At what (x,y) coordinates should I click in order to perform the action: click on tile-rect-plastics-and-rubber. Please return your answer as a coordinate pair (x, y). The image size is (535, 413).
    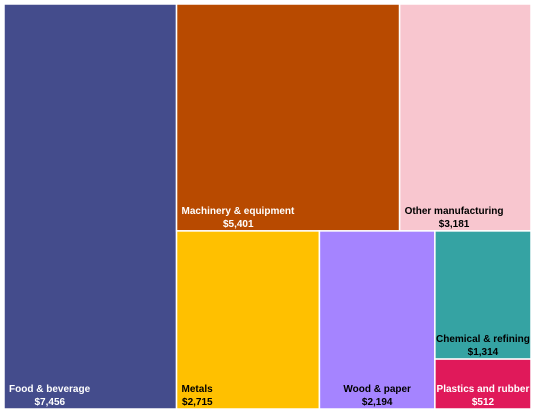
    Looking at the image, I should click on (483, 384).